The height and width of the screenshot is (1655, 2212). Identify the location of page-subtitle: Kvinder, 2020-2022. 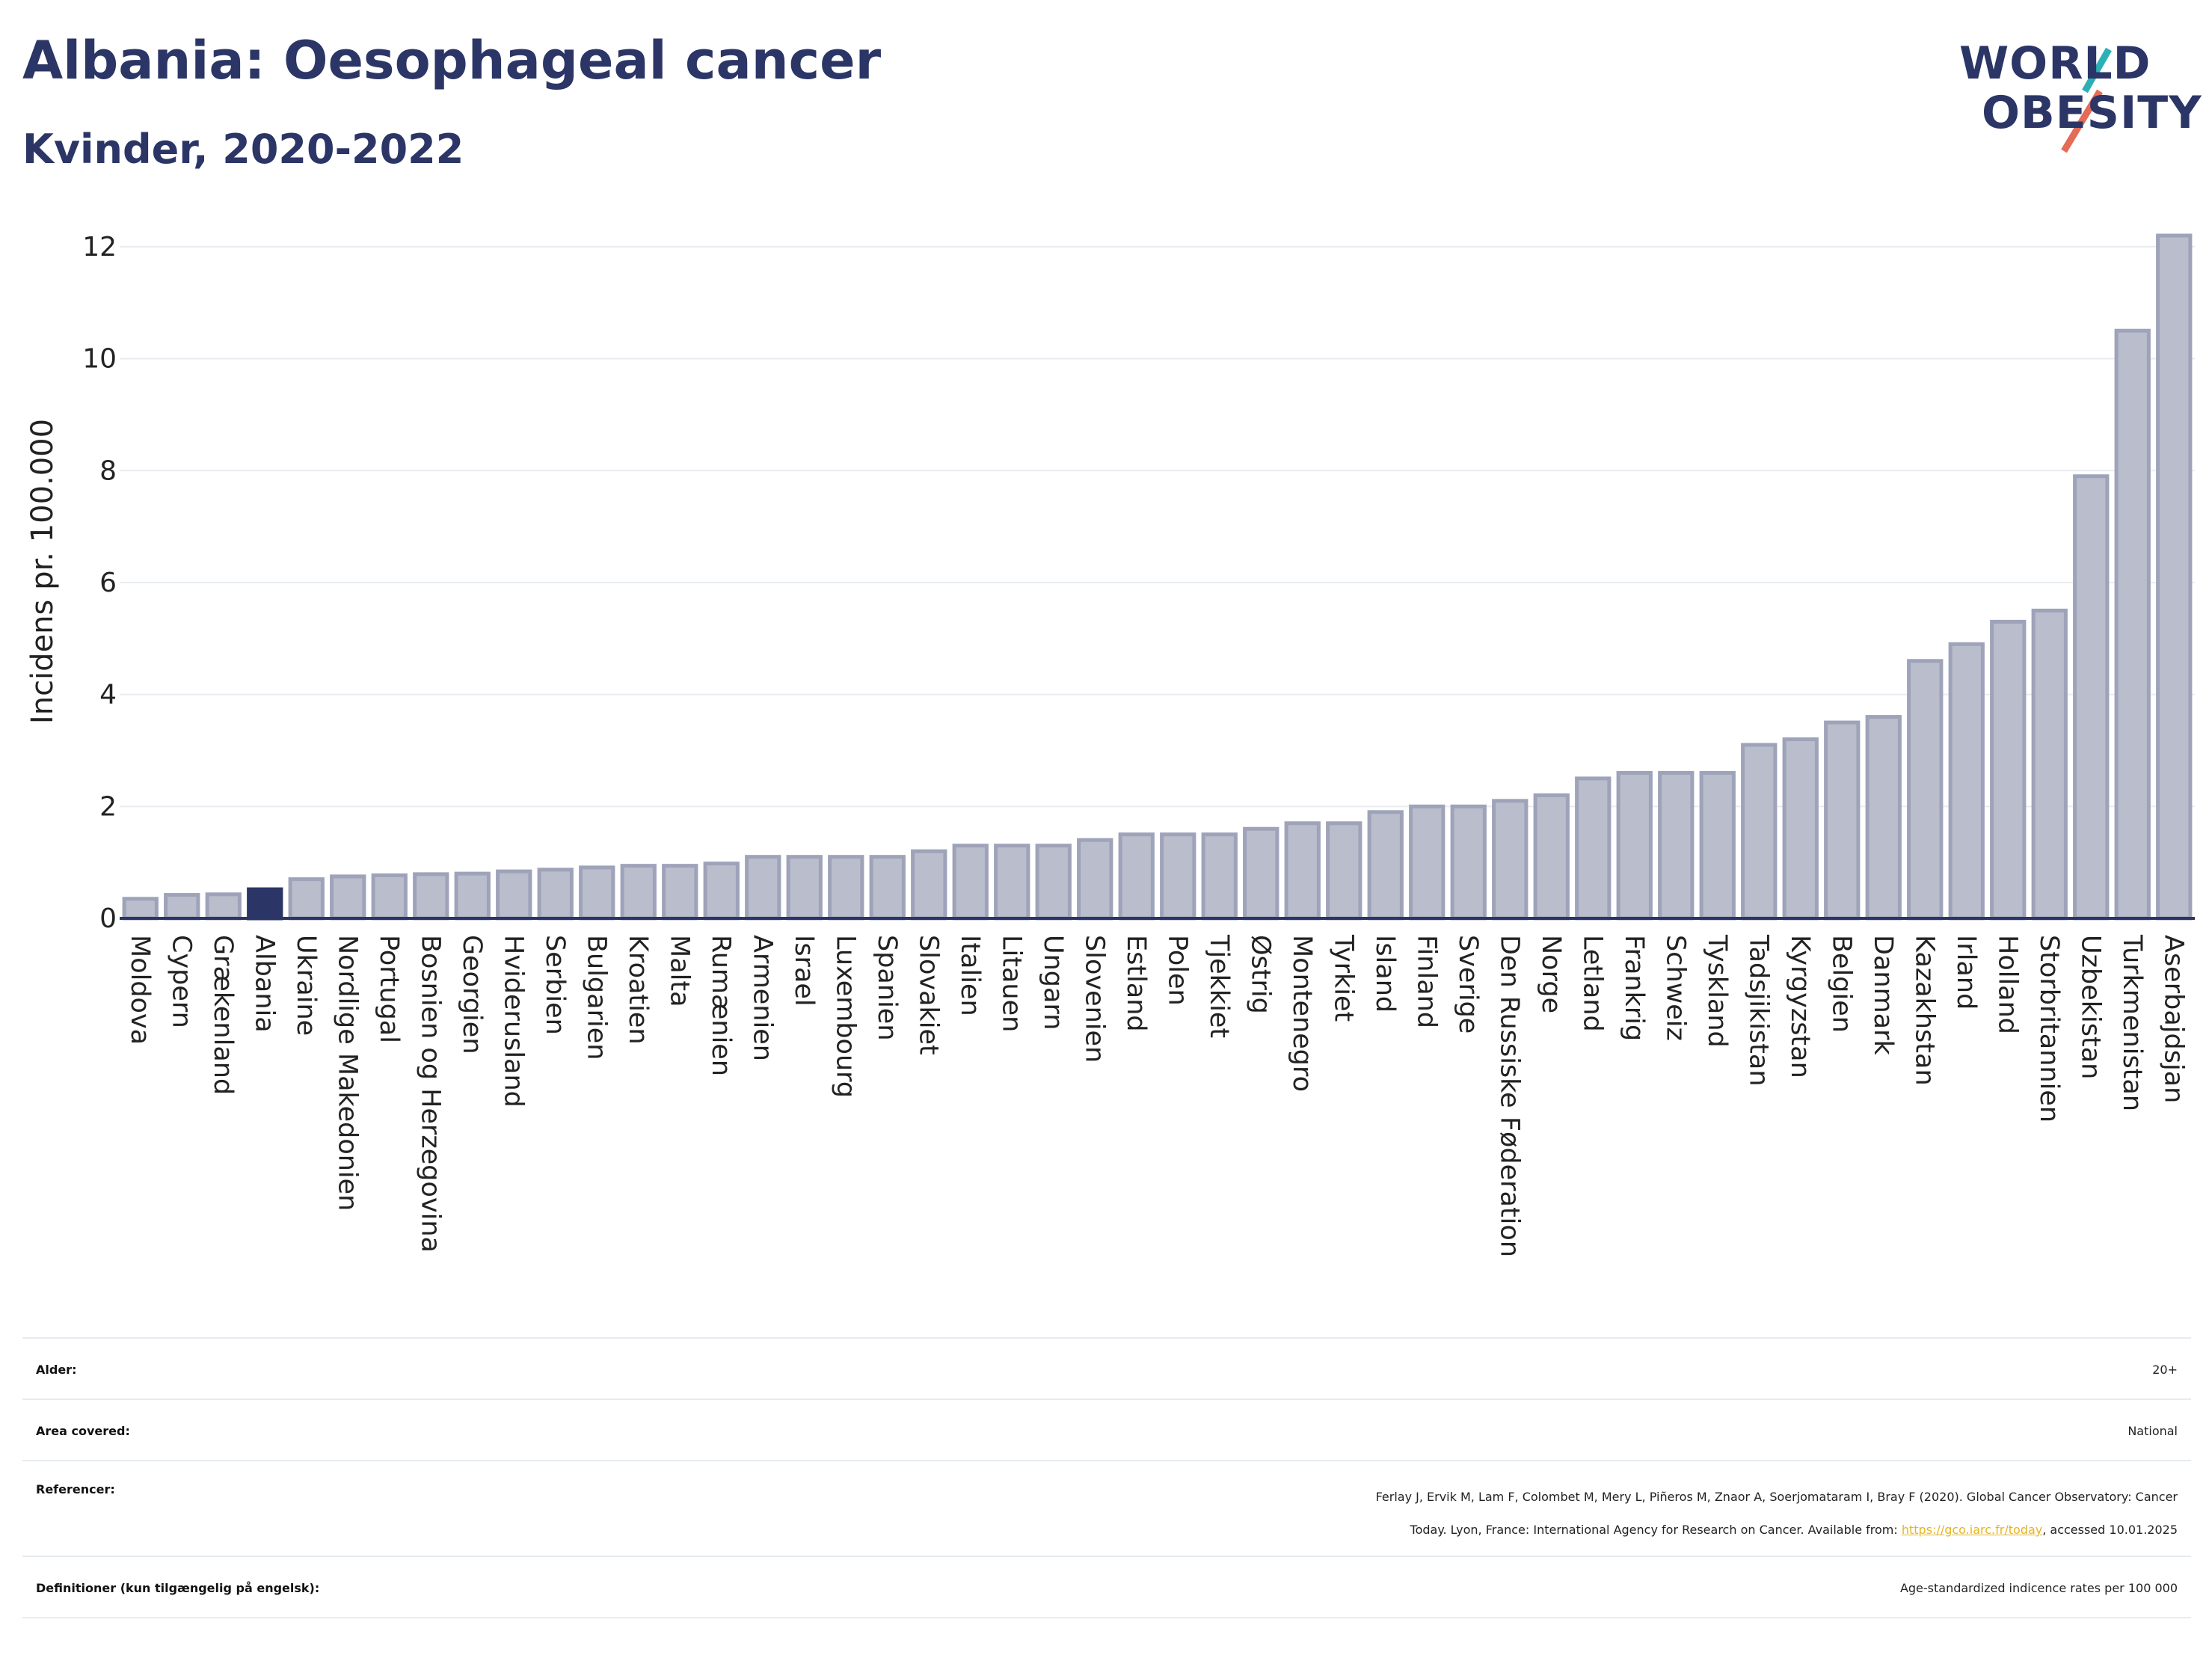
(243, 149).